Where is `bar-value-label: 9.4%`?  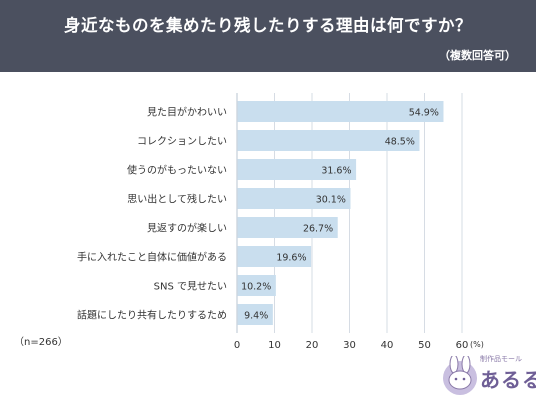
bar-value-label: 9.4% is located at coordinates (256, 316).